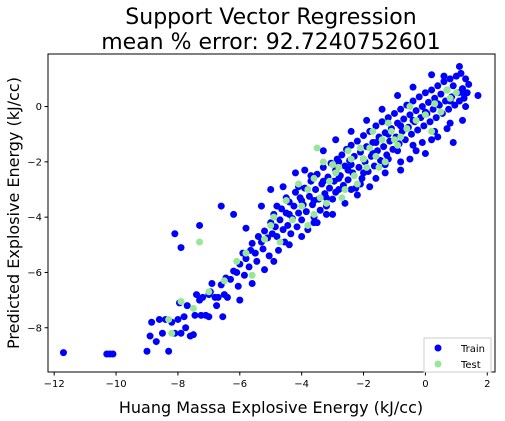 This screenshot has width=505, height=421. What do you see at coordinates (438, 348) in the screenshot?
I see `legend-marker-train` at bounding box center [438, 348].